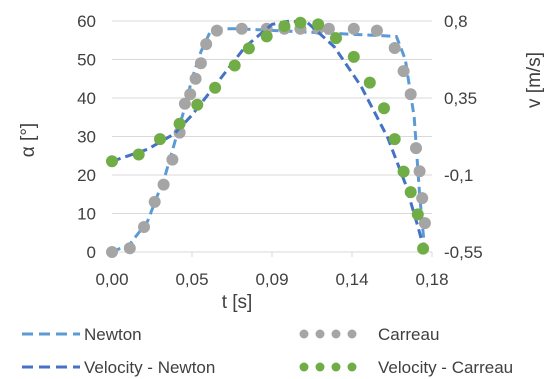 This screenshot has width=552, height=379. I want to click on legend-label-velocity-newton: Velocity - Newton, so click(149, 367).